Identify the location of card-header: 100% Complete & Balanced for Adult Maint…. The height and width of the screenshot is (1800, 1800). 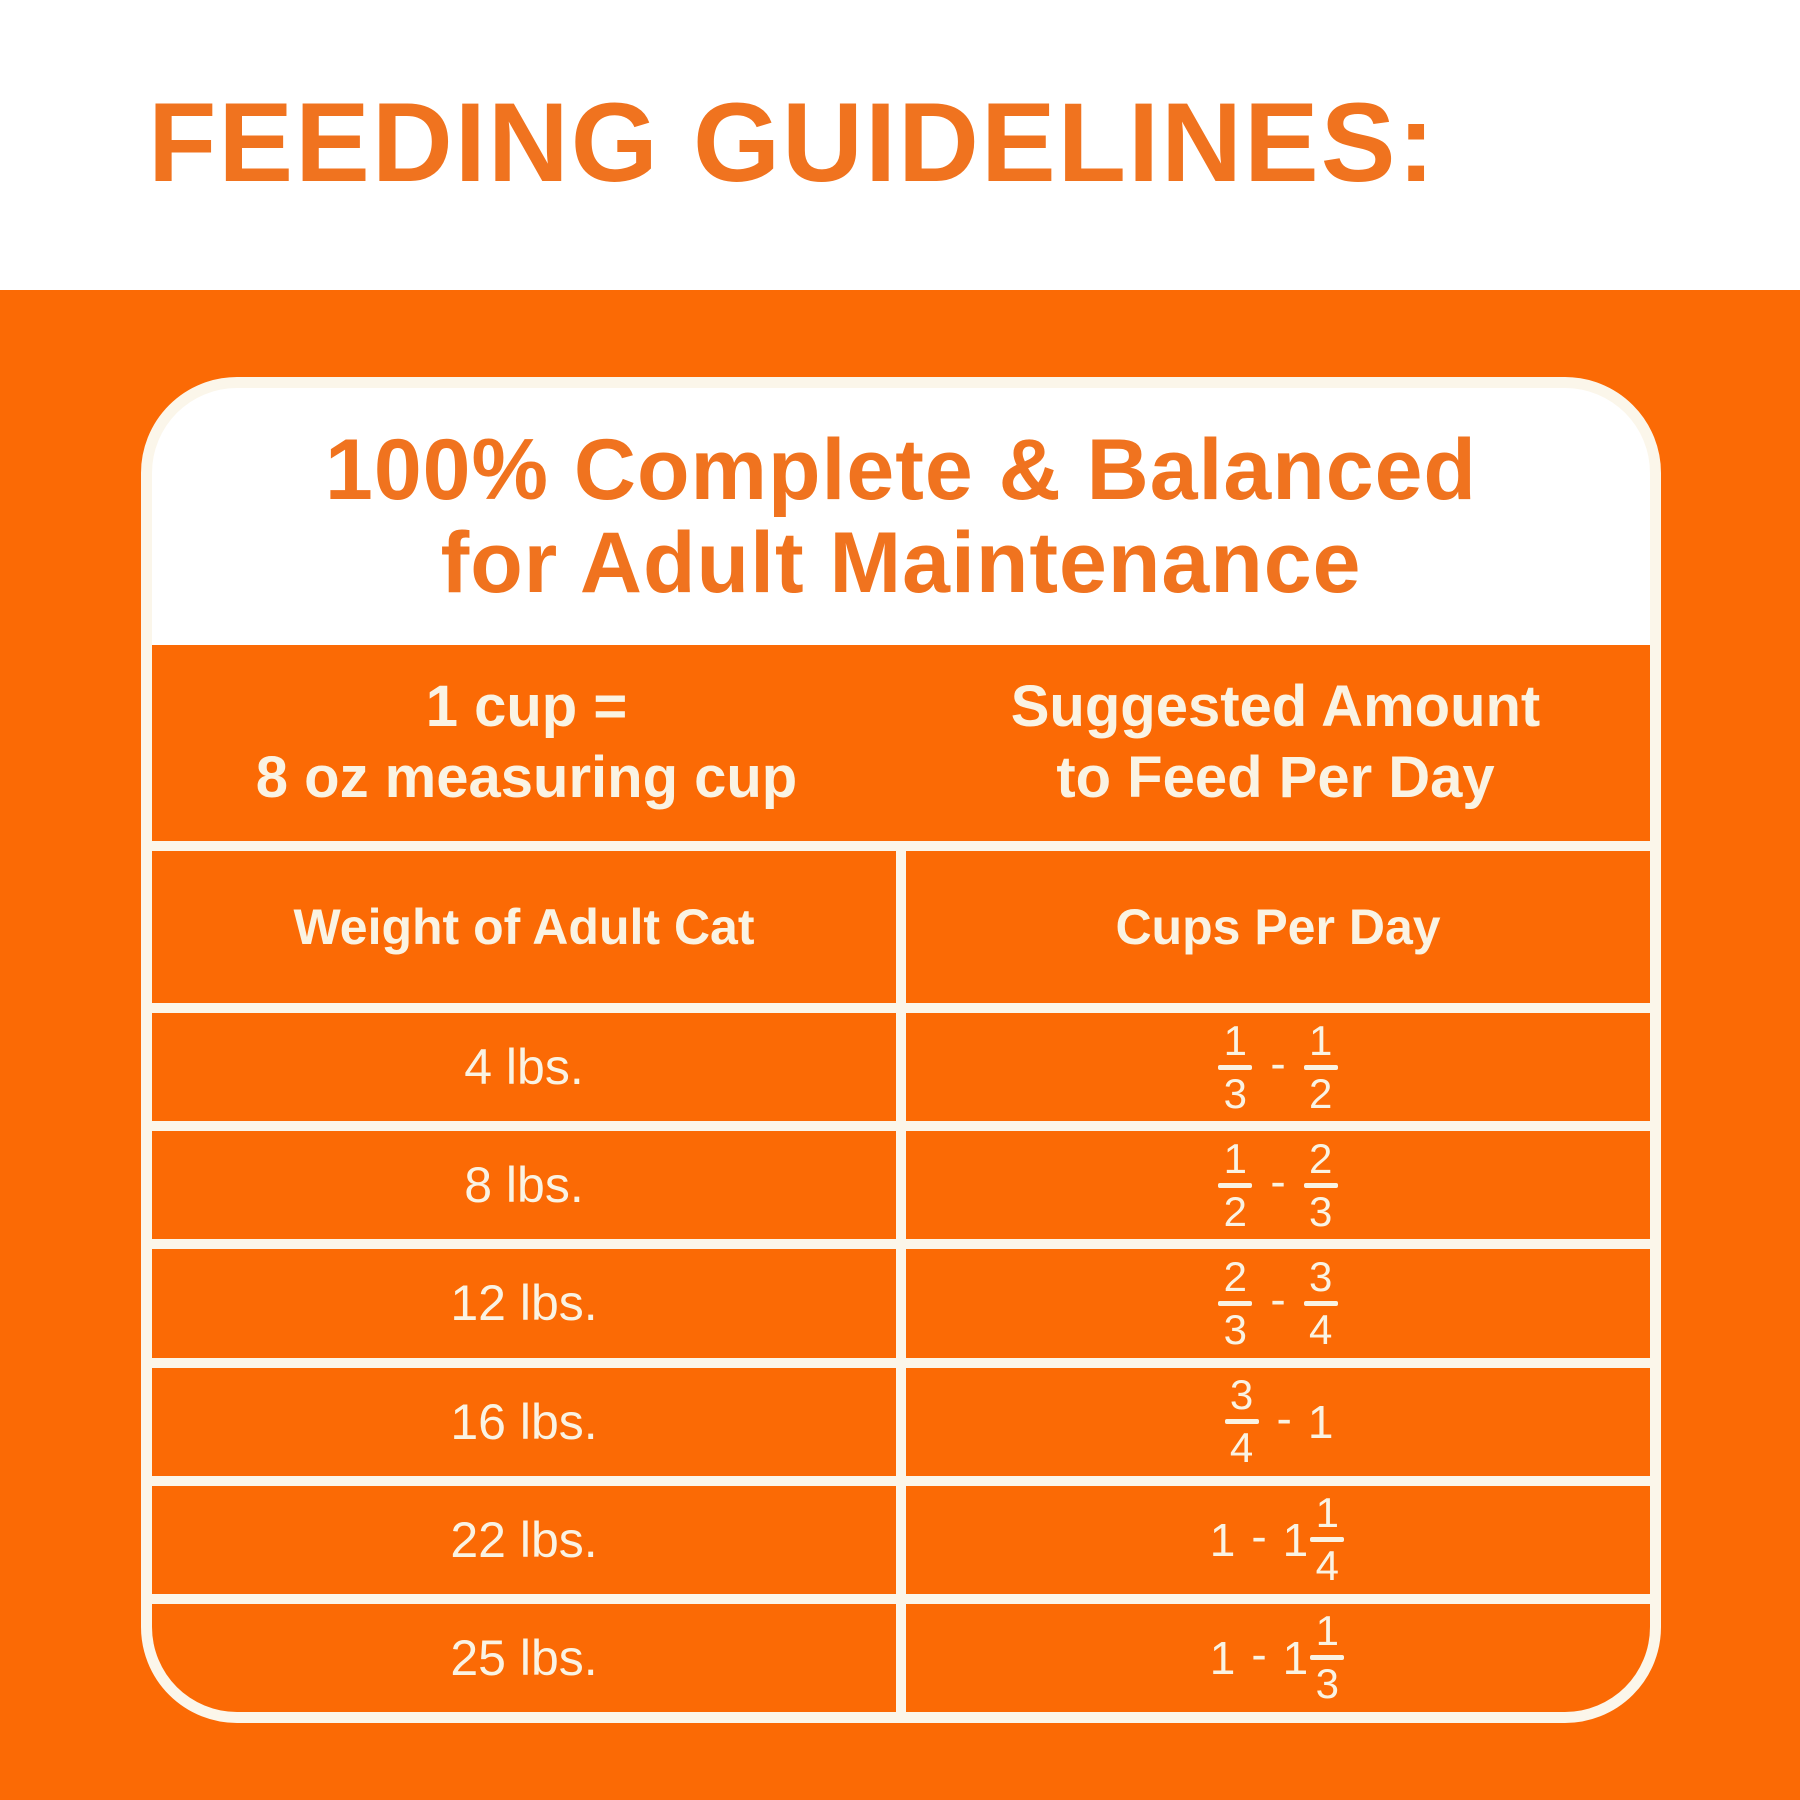
(901, 516).